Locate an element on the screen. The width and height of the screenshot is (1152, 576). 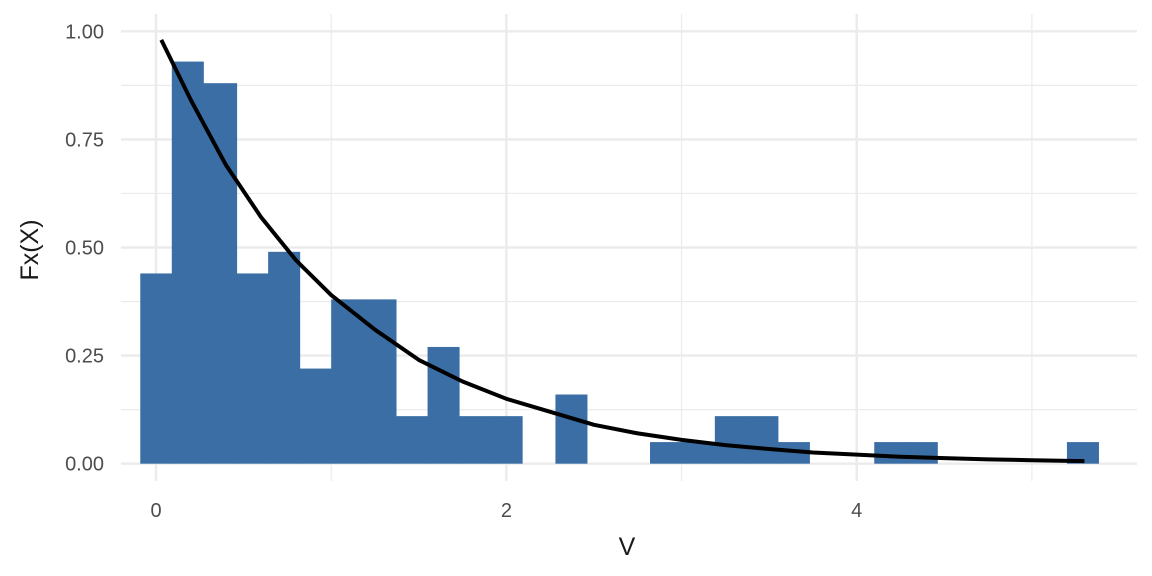
y-axis-title: Fx(X) is located at coordinates (30, 249).